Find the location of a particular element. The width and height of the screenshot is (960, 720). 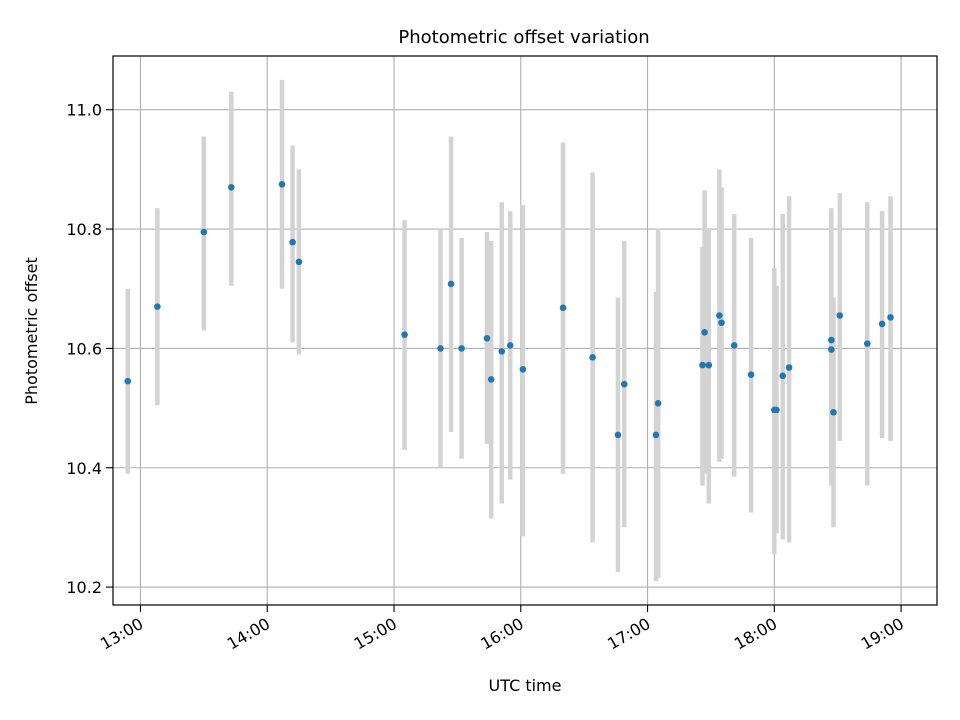

x-axis-label: UTC time is located at coordinates (525, 685).